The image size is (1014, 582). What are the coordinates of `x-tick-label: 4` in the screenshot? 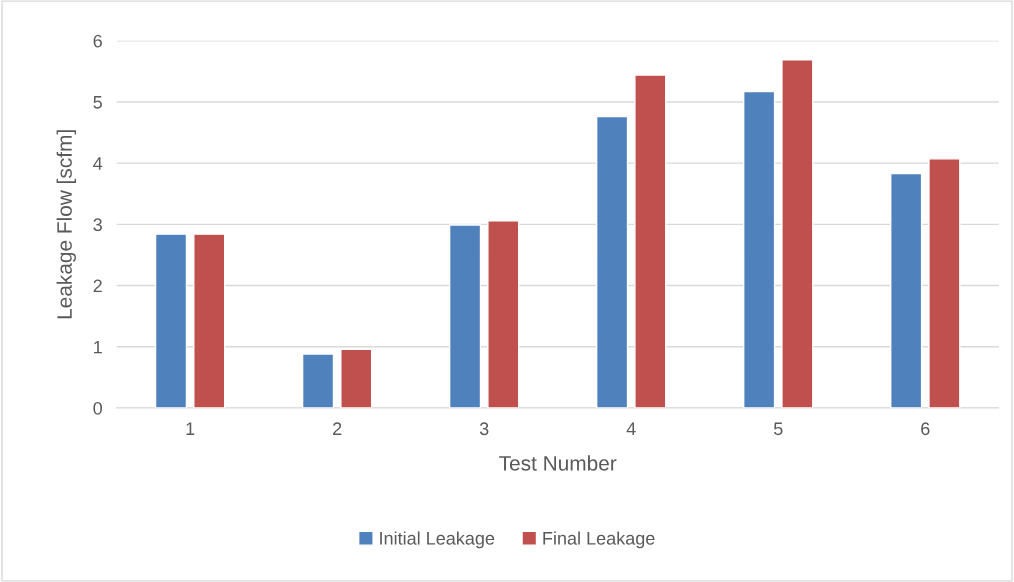 It's located at (631, 428).